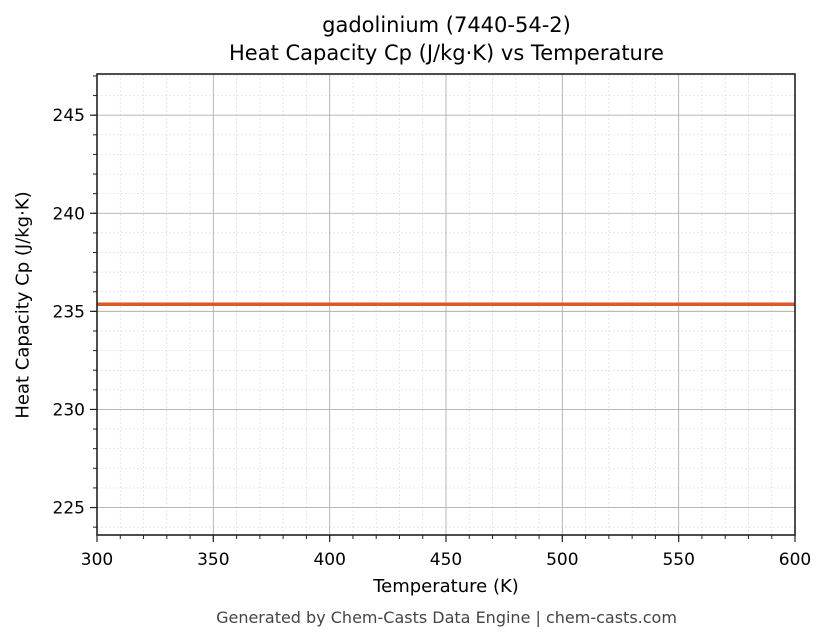  Describe the element at coordinates (795, 560) in the screenshot. I see `x-tick-label: 600` at that location.